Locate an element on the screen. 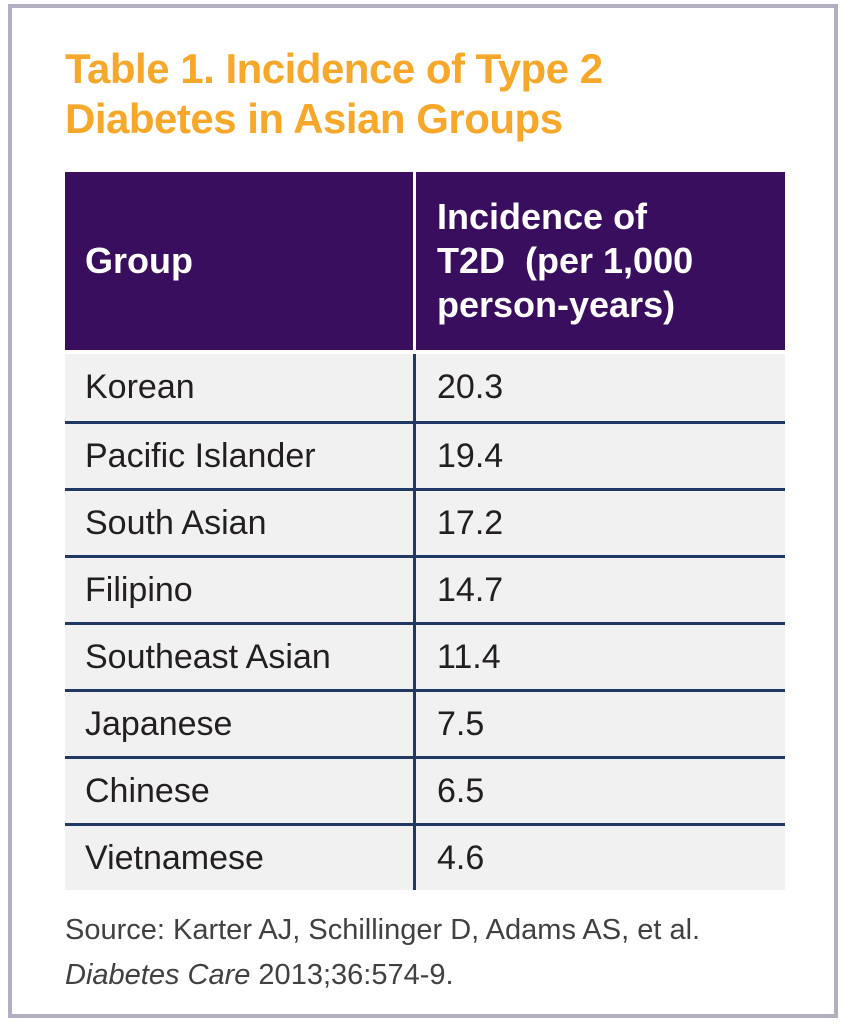  cell-group: Pacific Islander is located at coordinates (240, 456).